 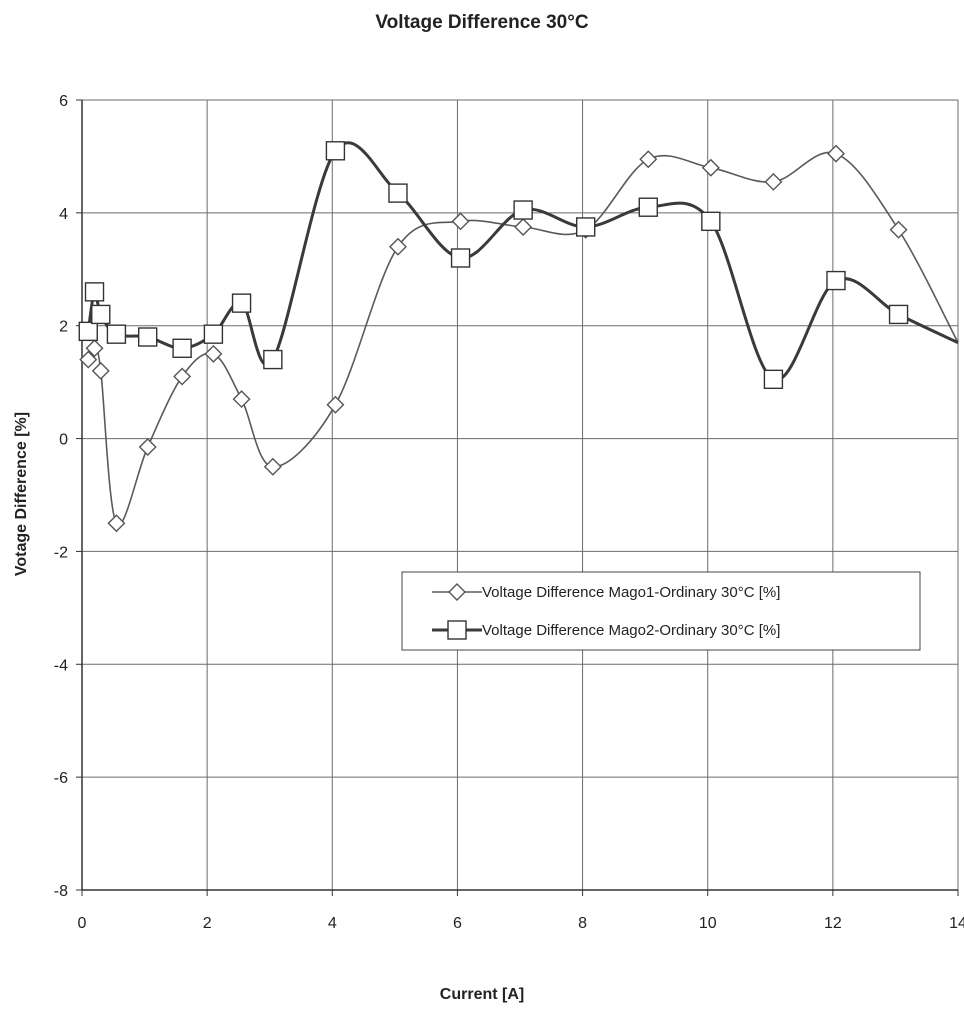 I want to click on x-tick-label: 14, so click(x=956, y=923).